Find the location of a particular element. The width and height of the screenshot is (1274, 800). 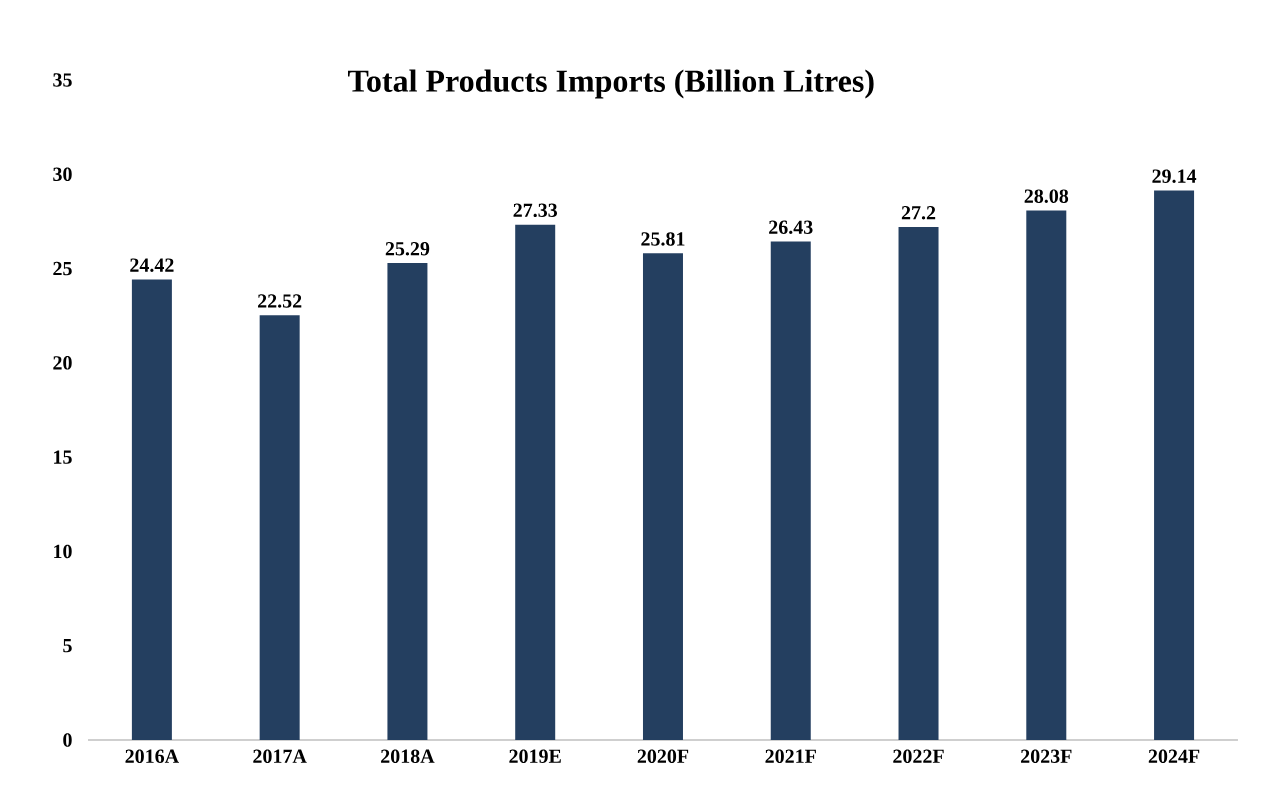

data-label: 26.43 is located at coordinates (791, 227).